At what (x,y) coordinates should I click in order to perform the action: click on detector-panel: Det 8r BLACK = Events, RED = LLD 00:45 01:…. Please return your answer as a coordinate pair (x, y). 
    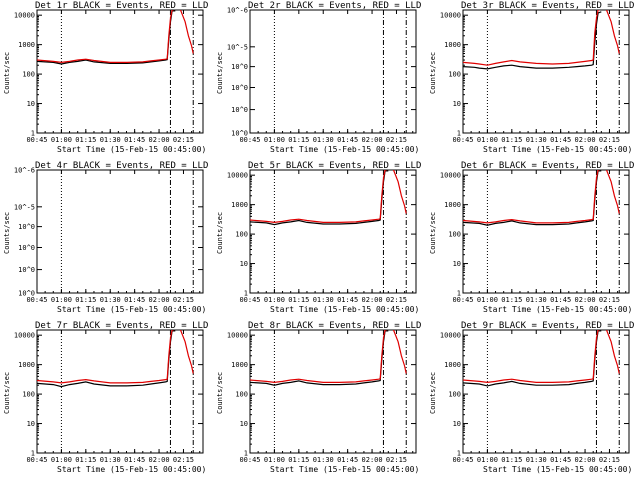
    Looking at the image, I should click on (319, 400).